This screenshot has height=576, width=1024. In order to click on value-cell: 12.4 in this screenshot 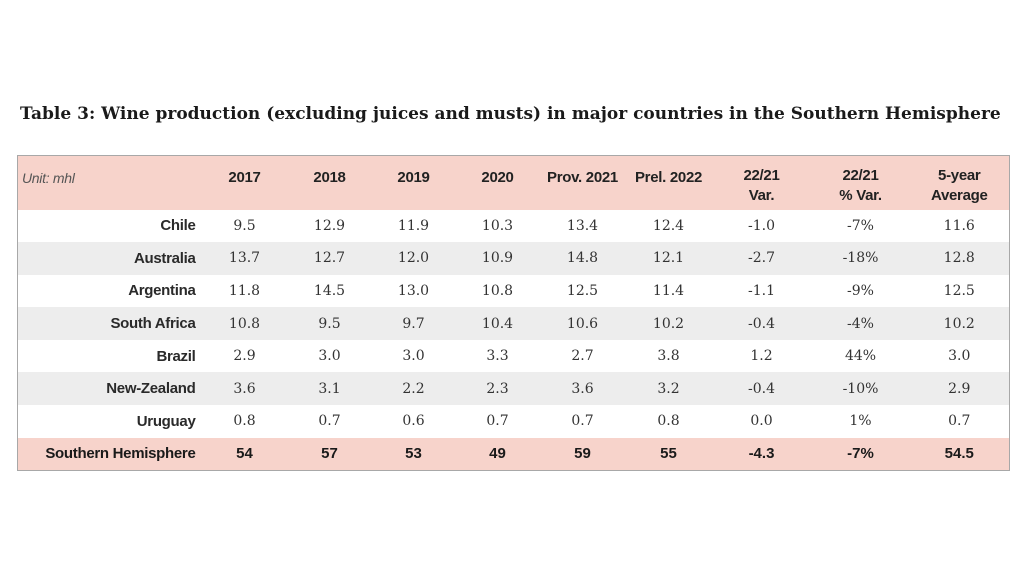, I will do `click(668, 225)`.